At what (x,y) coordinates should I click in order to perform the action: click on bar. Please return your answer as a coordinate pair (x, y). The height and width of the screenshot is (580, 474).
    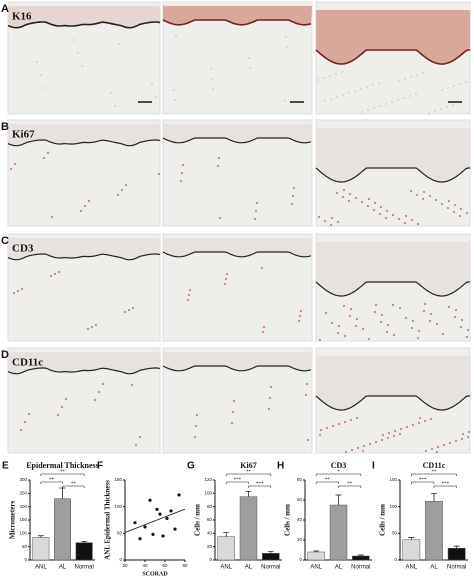
    Looking at the image, I should click on (338, 532).